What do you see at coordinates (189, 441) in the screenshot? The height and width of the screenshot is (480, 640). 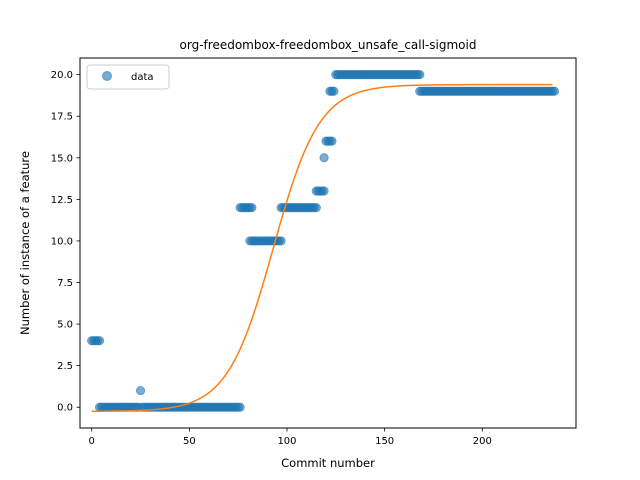 I see `x-tick-label: 50` at bounding box center [189, 441].